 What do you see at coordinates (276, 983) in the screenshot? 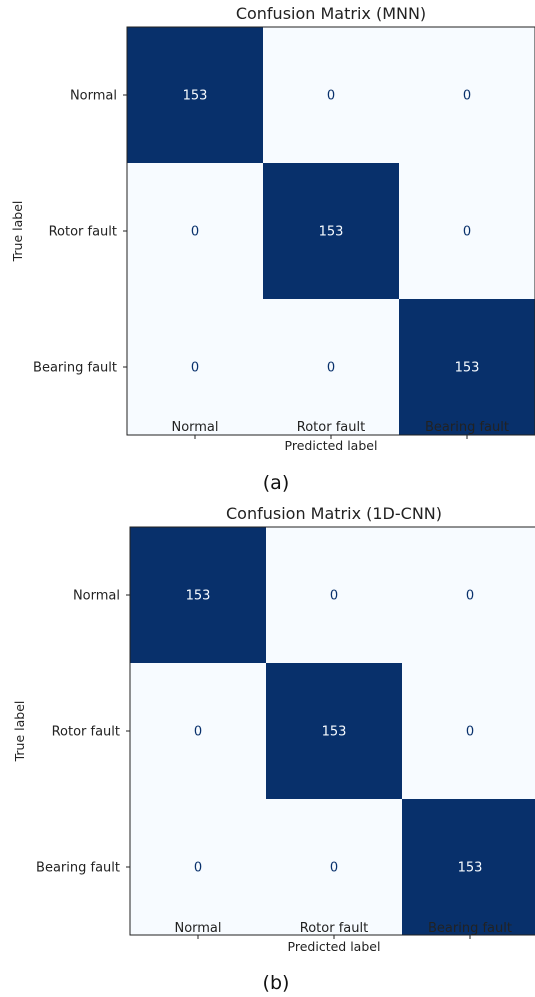
I see `figure-caption-1dcnn: (b)` at bounding box center [276, 983].